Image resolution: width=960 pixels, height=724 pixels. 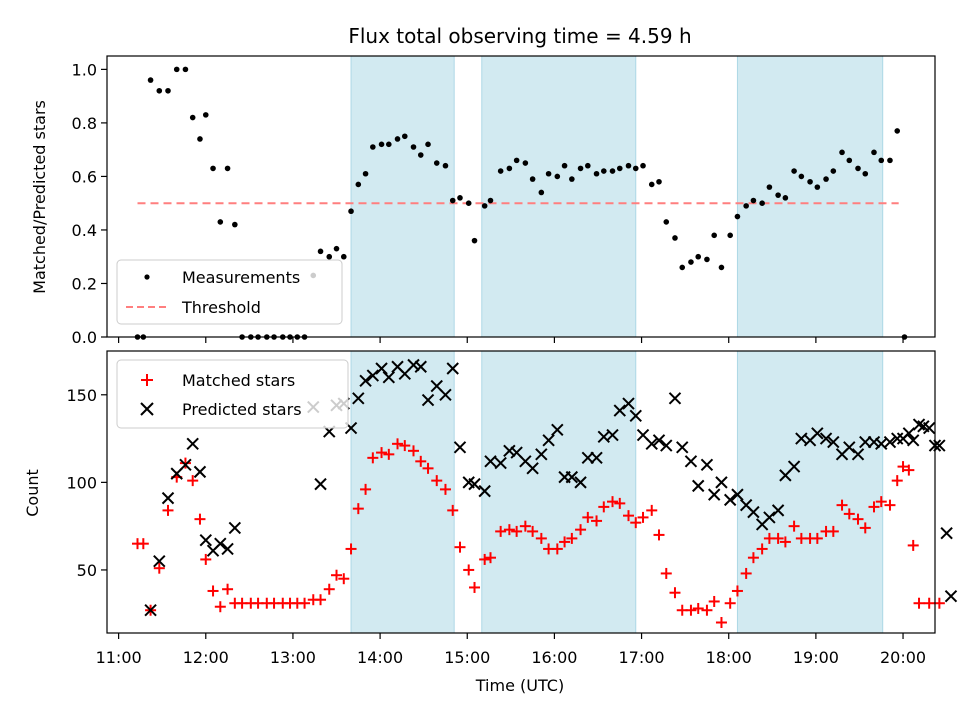 What do you see at coordinates (511, 340) in the screenshot?
I see `top-x-ticks` at bounding box center [511, 340].